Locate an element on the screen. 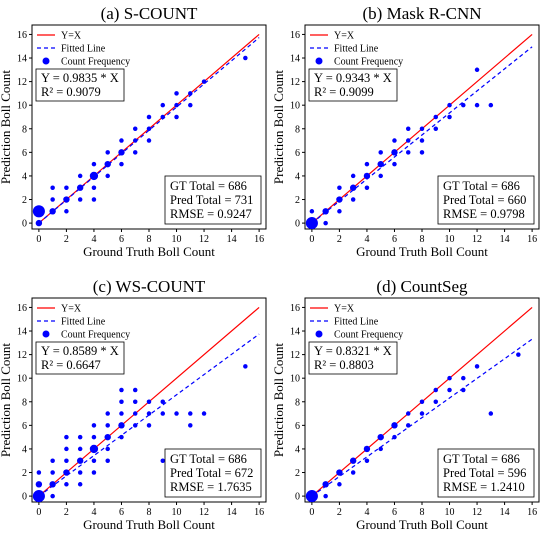  y-tick-label: 14 is located at coordinates (295, 59).